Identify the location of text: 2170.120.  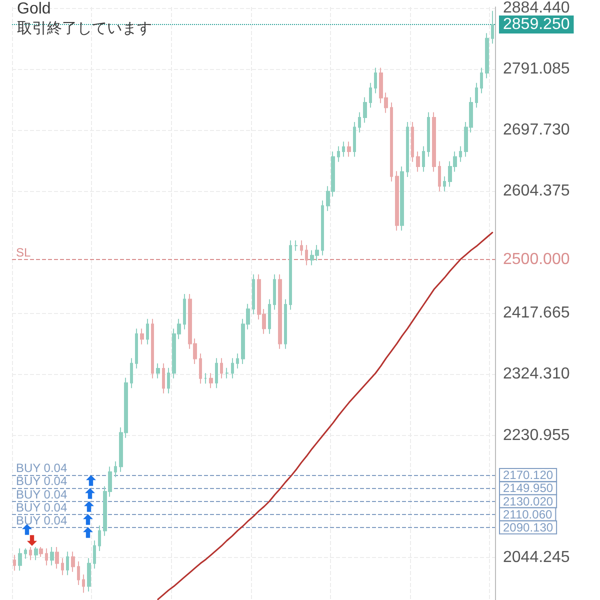
(528, 475).